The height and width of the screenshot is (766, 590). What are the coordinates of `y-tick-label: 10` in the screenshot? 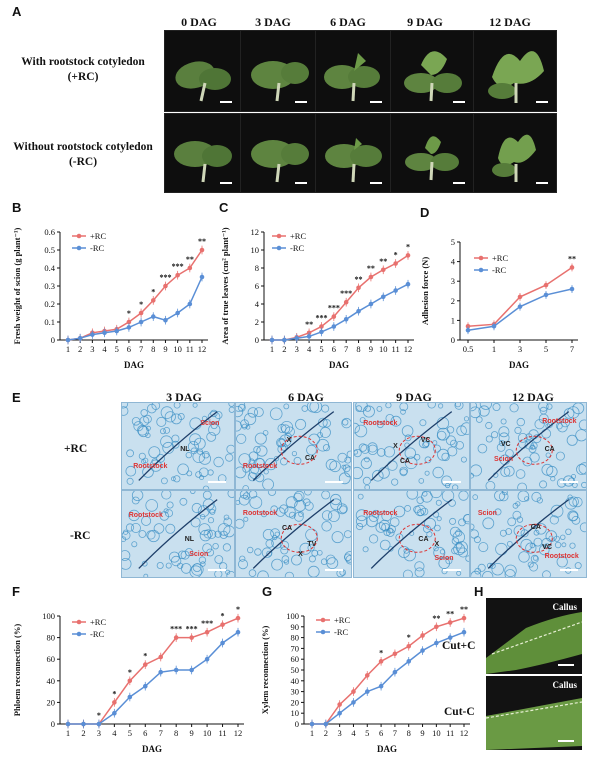 It's located at (295, 713).